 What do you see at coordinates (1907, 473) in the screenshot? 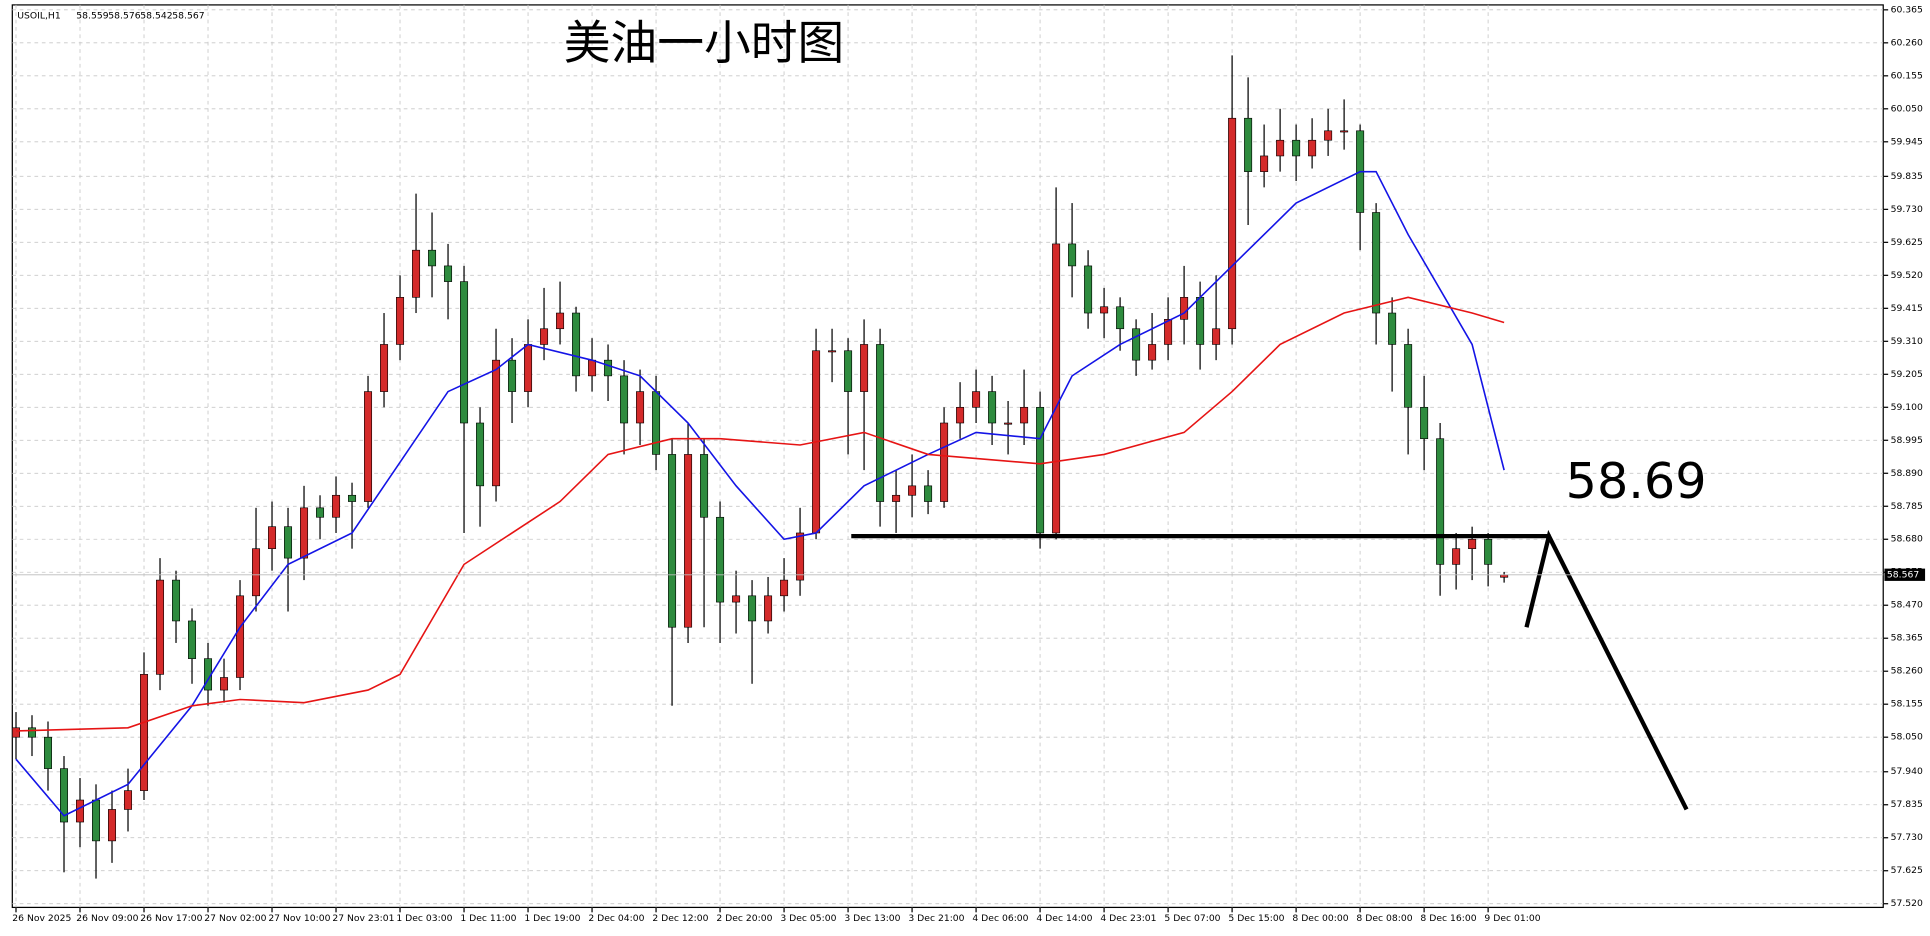
I see `y-tick-label: 58.890` at bounding box center [1907, 473].